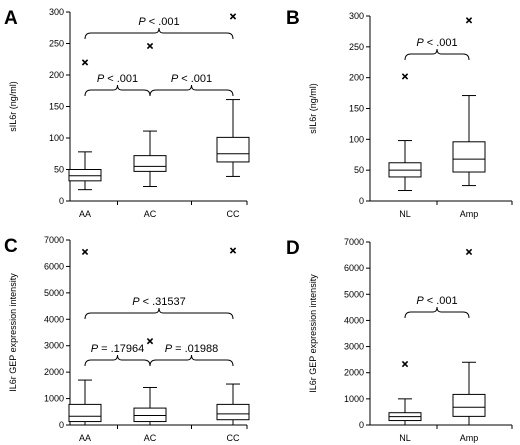 The width and height of the screenshot is (520, 445). Describe the element at coordinates (121, 349) in the screenshot. I see `p-value: = .17964` at that location.